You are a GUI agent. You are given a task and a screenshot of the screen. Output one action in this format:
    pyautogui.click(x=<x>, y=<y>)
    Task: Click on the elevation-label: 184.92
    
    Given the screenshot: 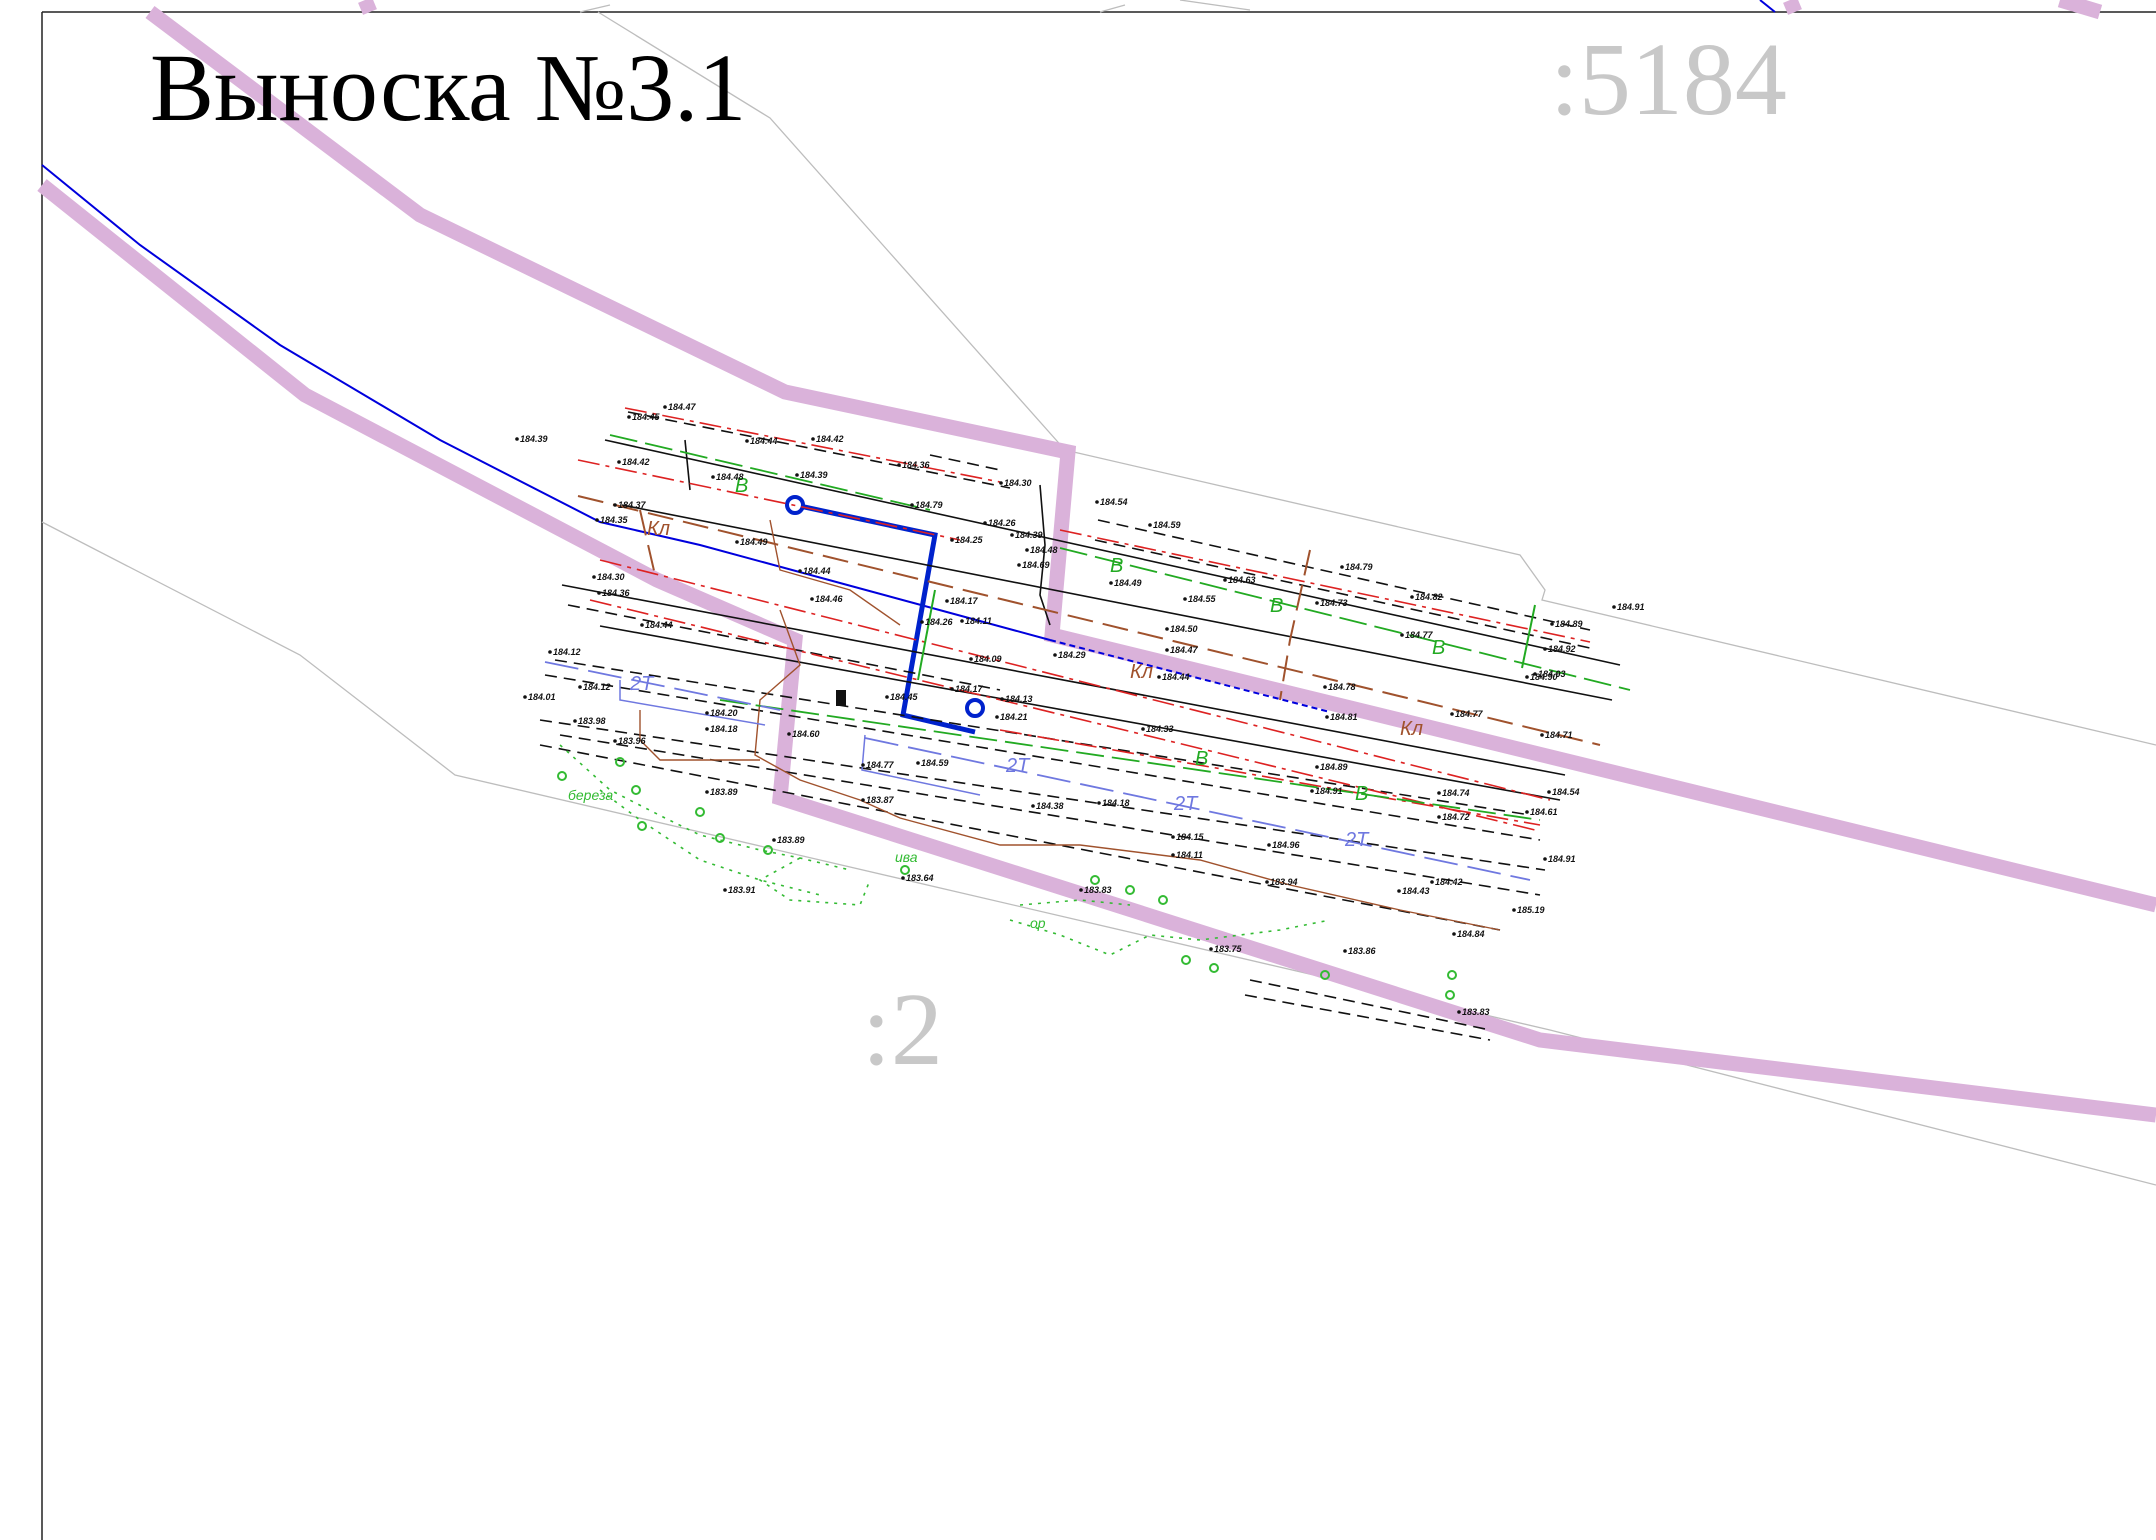 What is the action you would take?
    pyautogui.click(x=1562, y=649)
    